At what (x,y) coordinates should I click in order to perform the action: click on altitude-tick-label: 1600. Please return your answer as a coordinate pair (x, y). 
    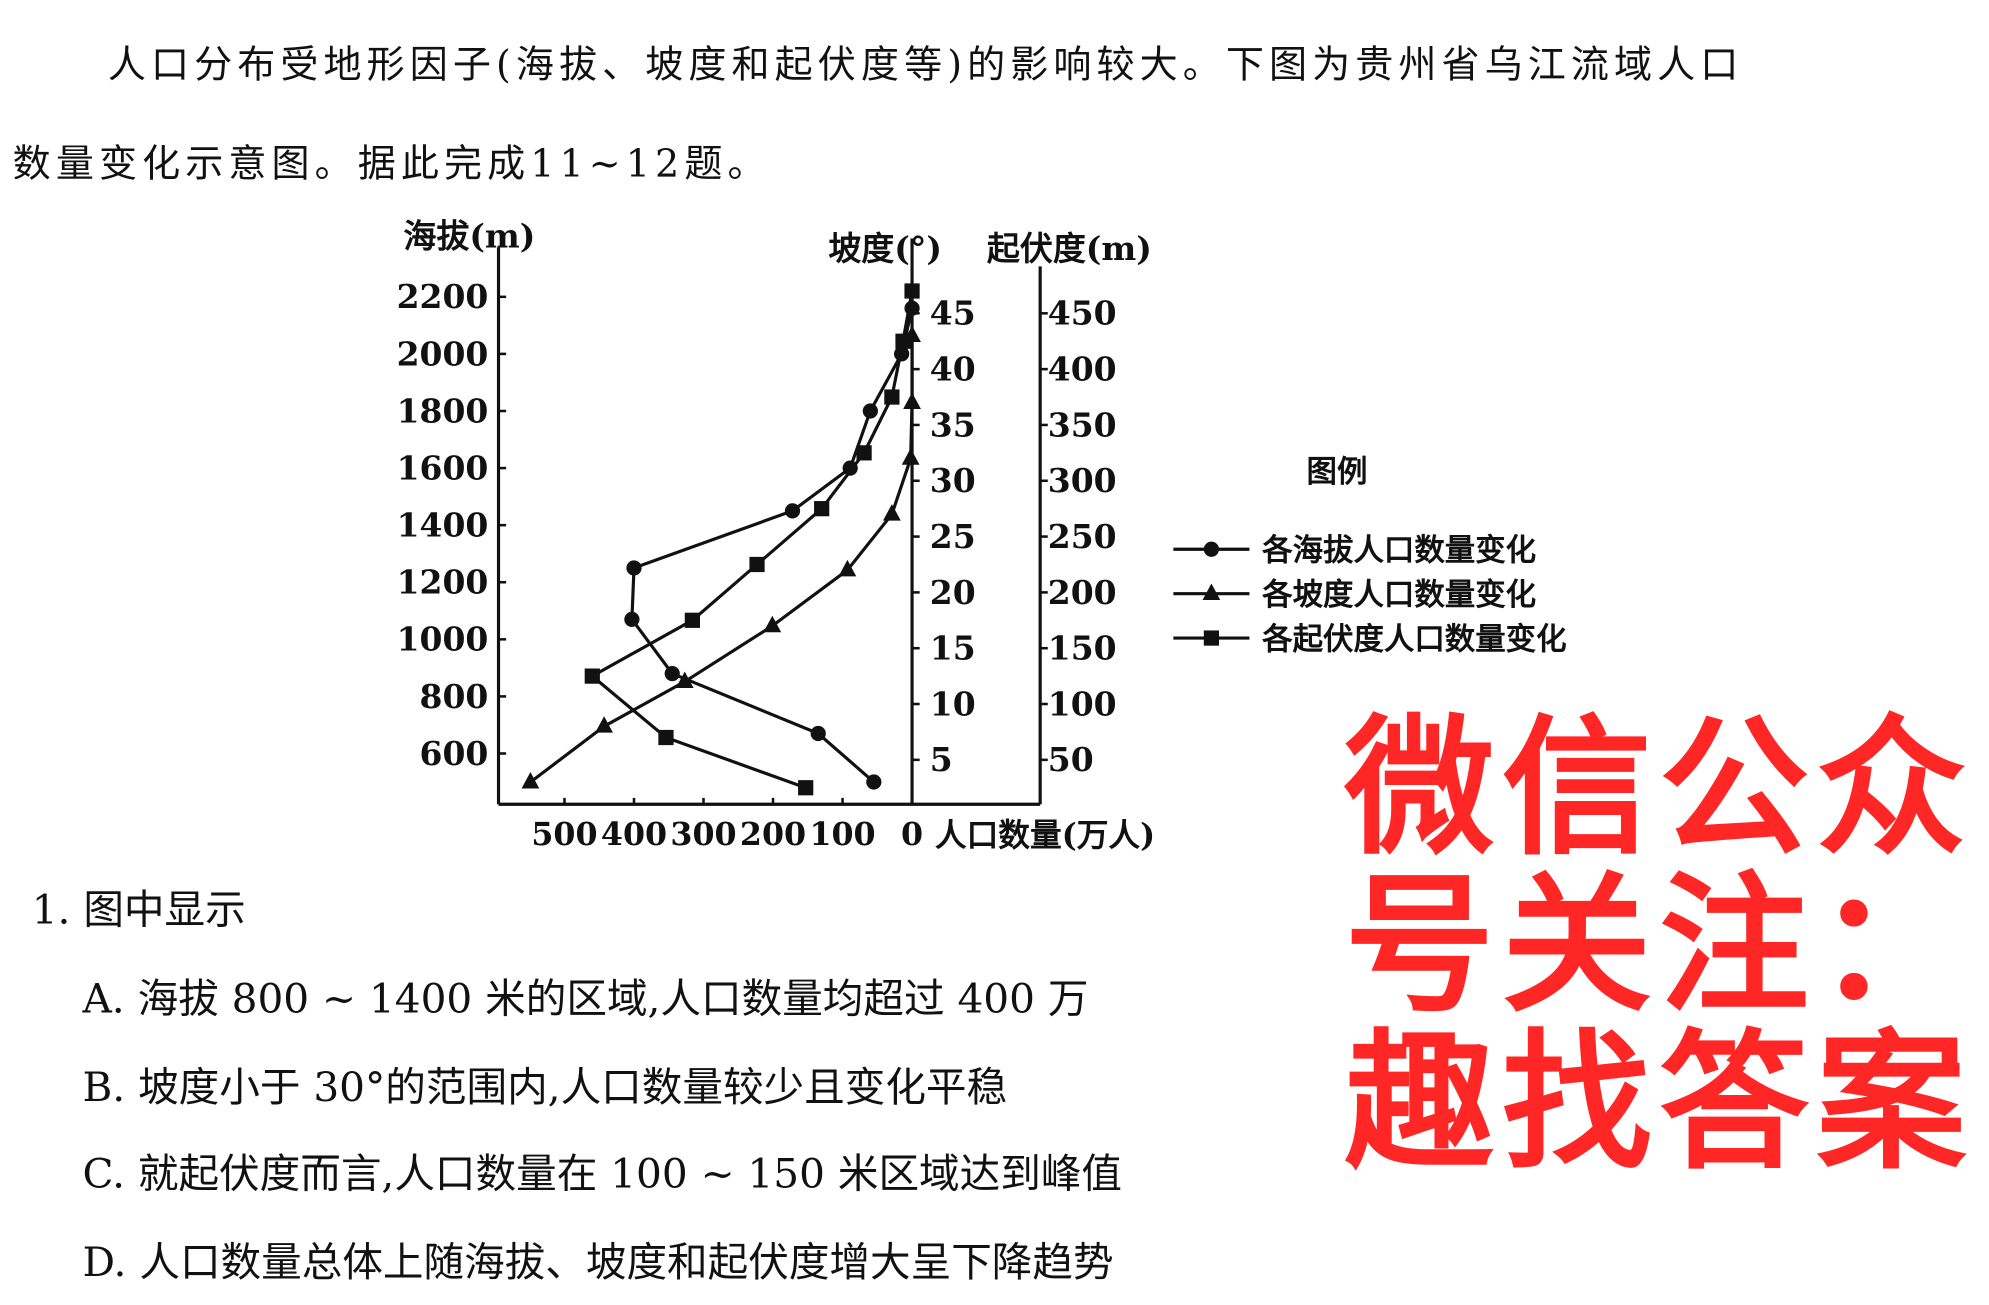
    Looking at the image, I should click on (443, 467).